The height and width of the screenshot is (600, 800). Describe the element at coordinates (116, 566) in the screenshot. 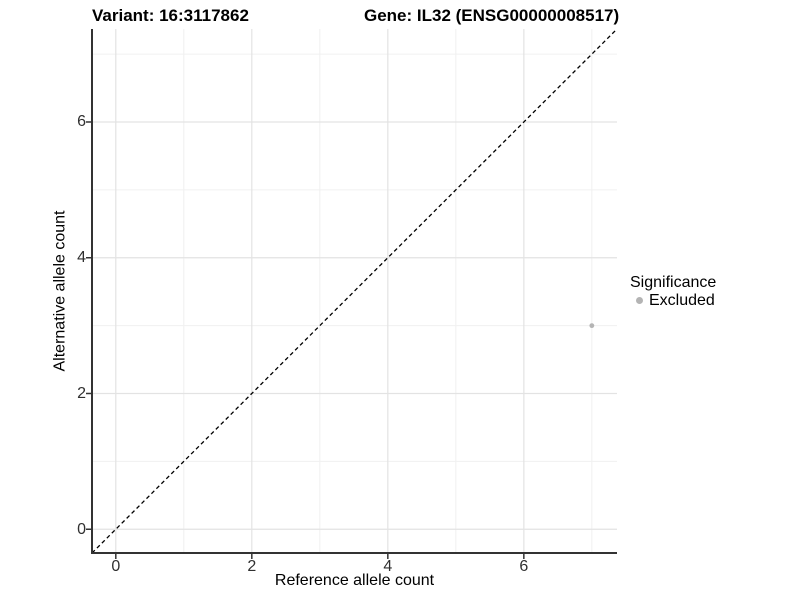

I see `x-tick-label: 0` at that location.